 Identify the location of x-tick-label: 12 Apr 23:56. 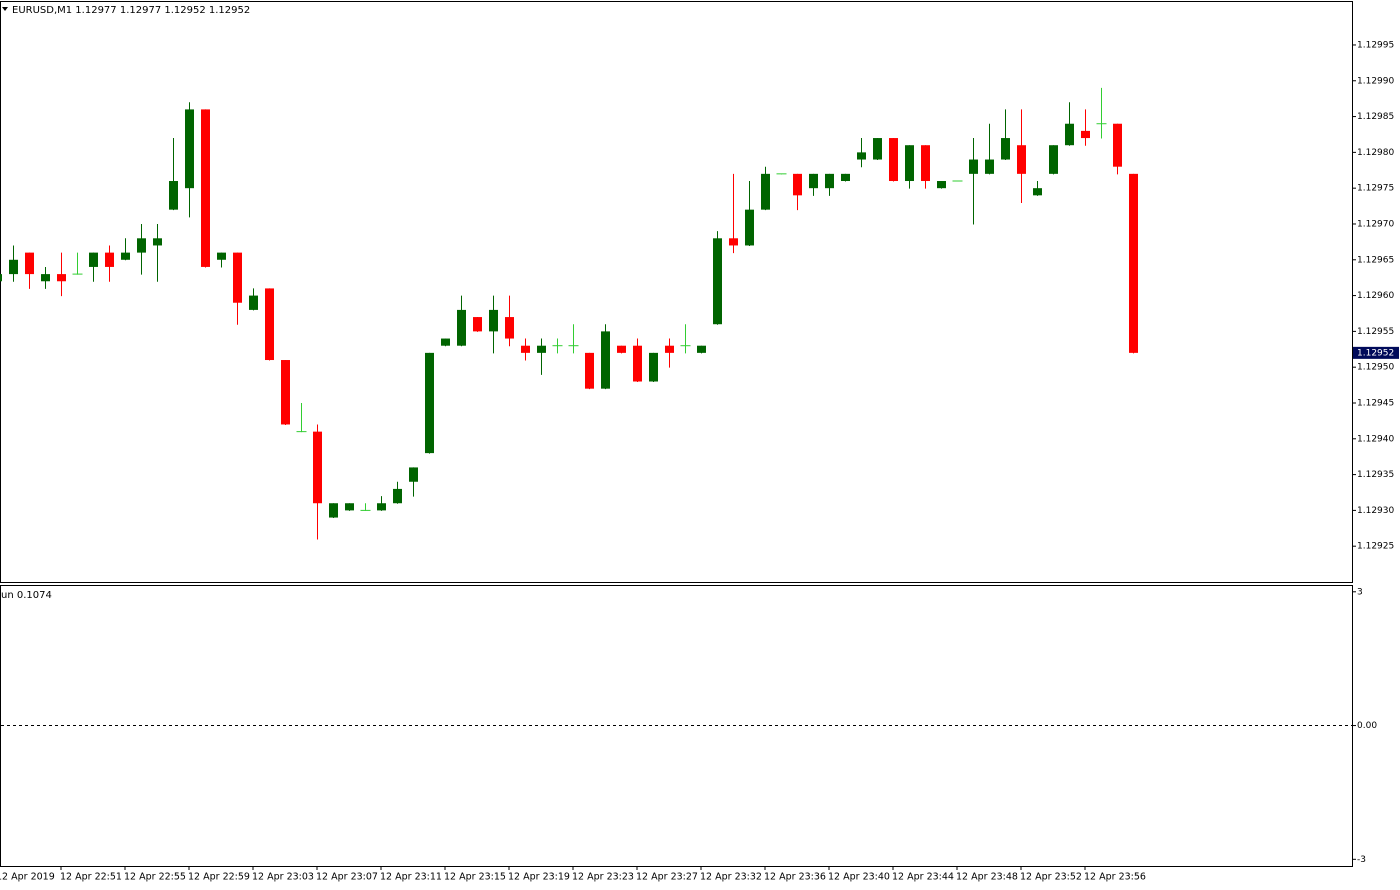
(1115, 877).